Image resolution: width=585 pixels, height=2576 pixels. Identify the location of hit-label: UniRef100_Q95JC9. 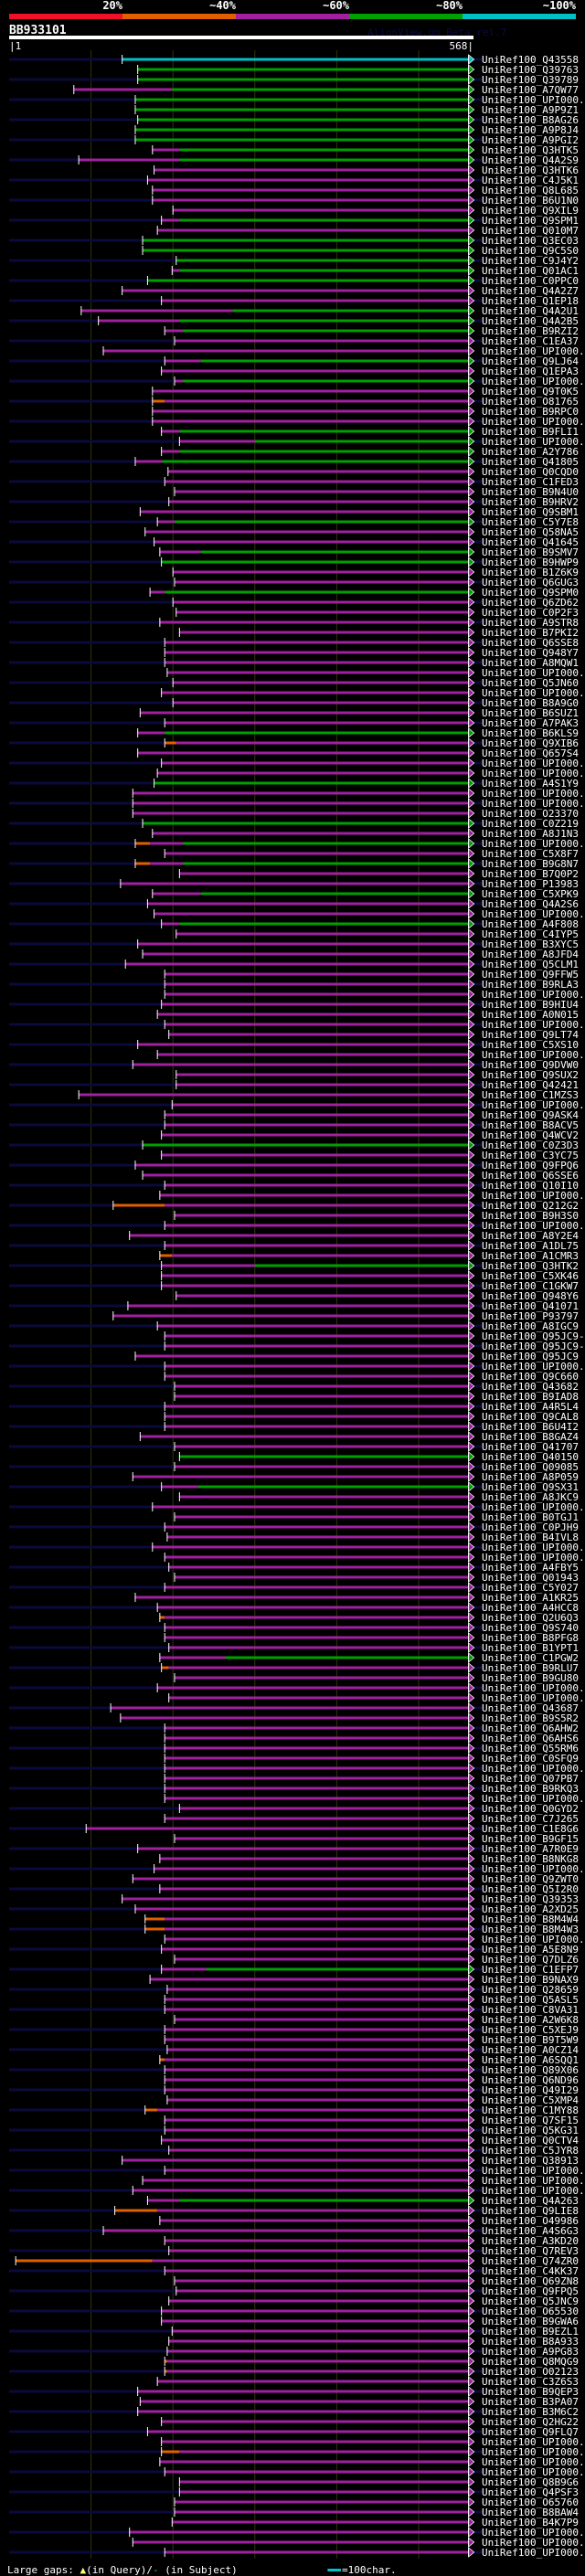
(531, 1356).